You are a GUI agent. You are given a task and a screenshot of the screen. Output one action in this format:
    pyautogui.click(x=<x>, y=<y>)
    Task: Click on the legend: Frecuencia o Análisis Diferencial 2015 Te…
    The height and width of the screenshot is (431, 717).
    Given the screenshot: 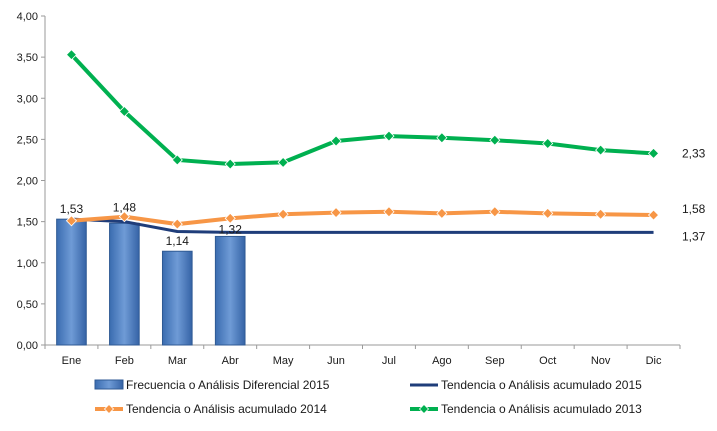 What is the action you would take?
    pyautogui.click(x=368, y=397)
    